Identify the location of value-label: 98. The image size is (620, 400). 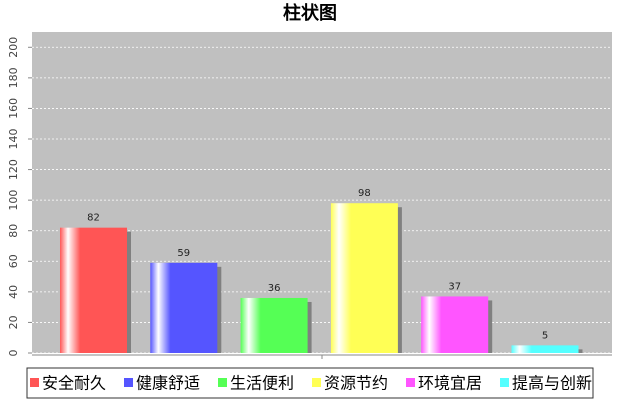
(364, 193).